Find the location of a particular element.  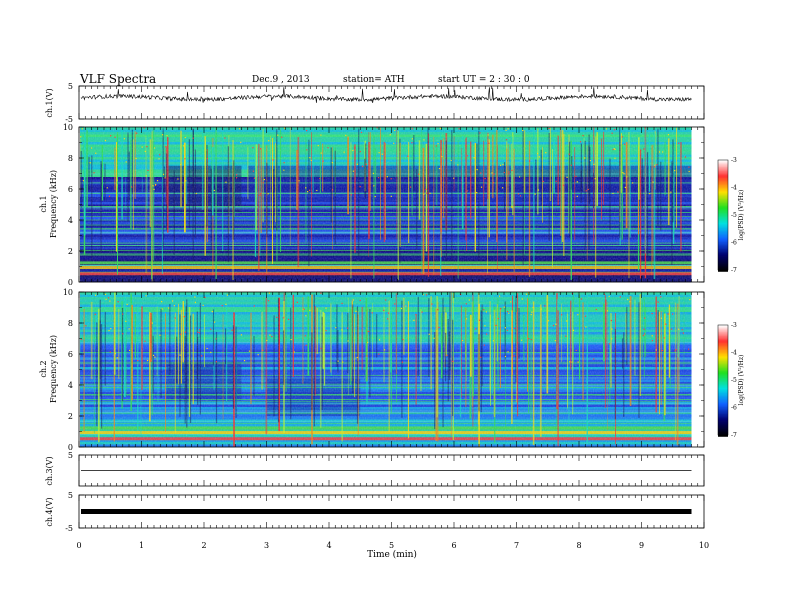

colorbar-label: log(PSD) (V²/Hz) is located at coordinates (741, 380).